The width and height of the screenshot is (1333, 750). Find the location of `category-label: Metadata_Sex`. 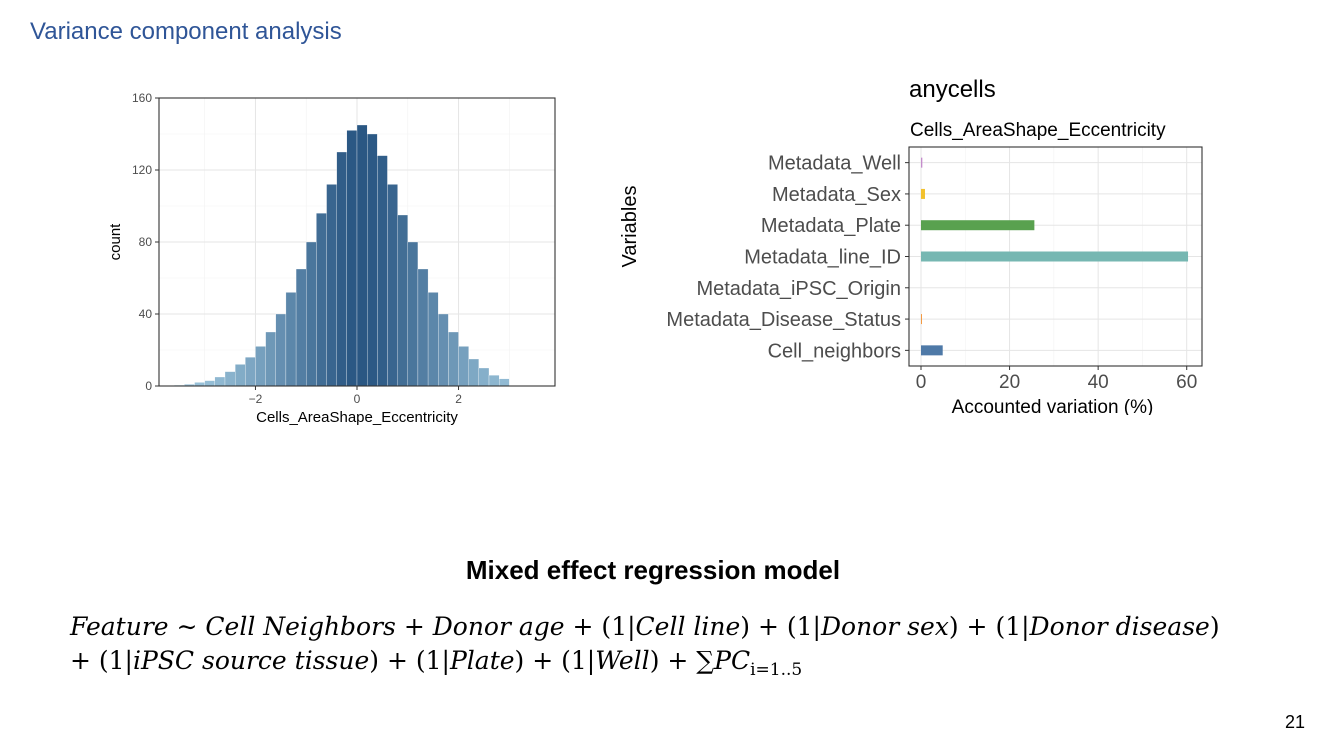

category-label: Metadata_Sex is located at coordinates (836, 195).